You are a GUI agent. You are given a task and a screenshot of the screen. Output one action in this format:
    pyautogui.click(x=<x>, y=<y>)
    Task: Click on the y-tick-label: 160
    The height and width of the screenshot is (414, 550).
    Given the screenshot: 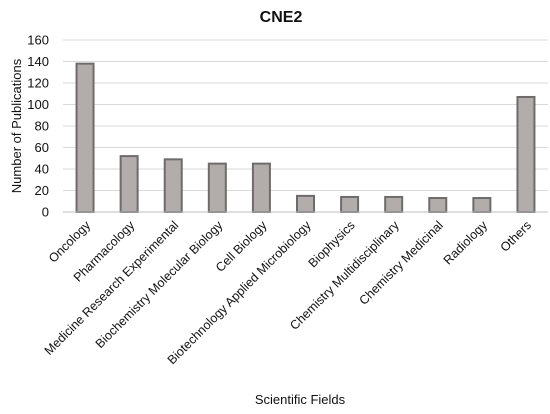 What is the action you would take?
    pyautogui.click(x=38, y=40)
    